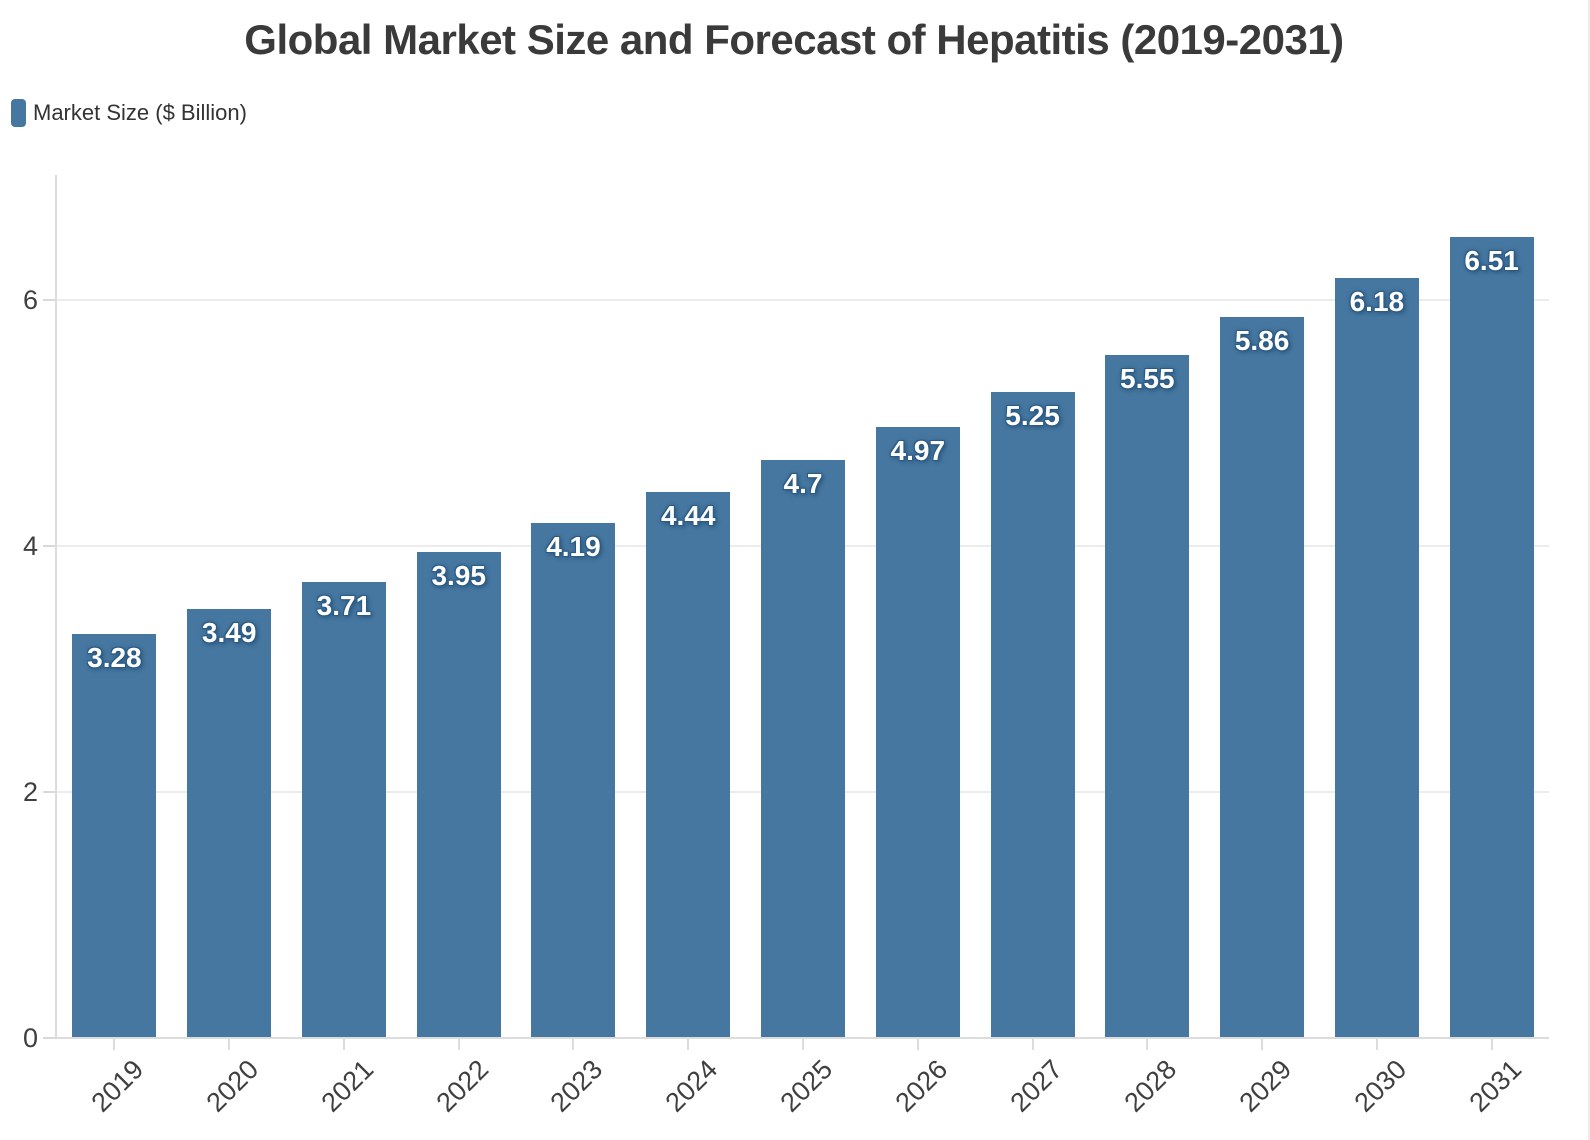 Image resolution: width=1590 pixels, height=1140 pixels. Describe the element at coordinates (803, 1044) in the screenshot. I see `x-tick-mark-2025` at that location.